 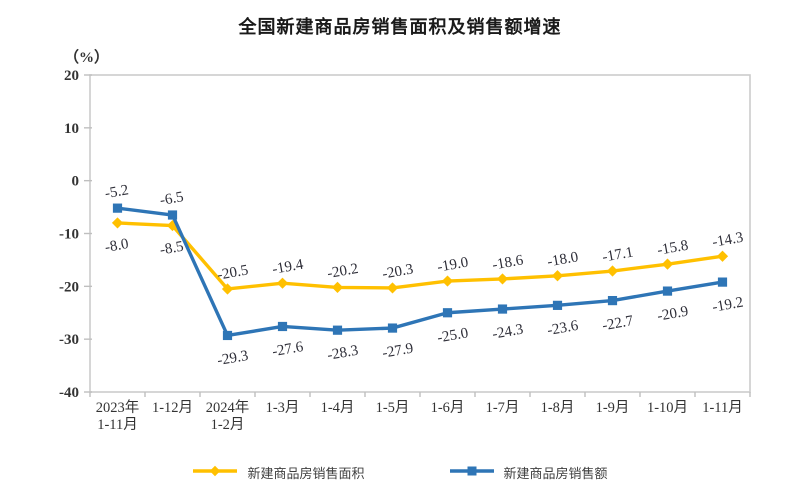 I want to click on legend-label-sales-area: 新建商品房销售面积, so click(x=306, y=473).